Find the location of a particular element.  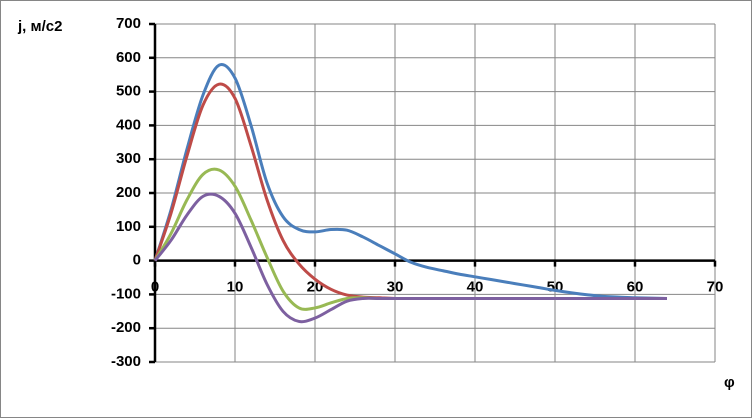

y-tick-label: 100 is located at coordinates (128, 226).